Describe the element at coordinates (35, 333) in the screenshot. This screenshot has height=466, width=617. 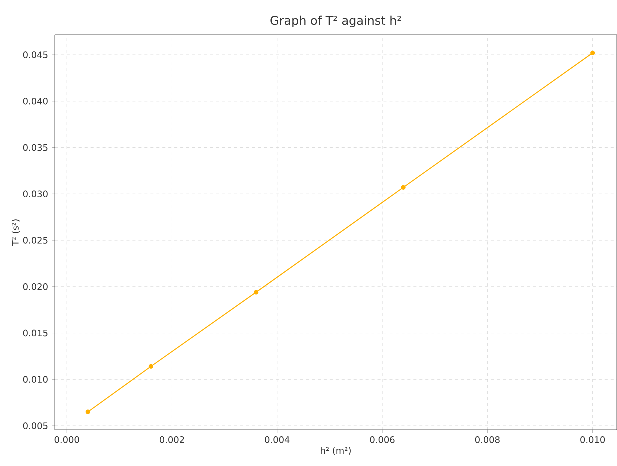
I see `y-tick-label: 0.015` at that location.